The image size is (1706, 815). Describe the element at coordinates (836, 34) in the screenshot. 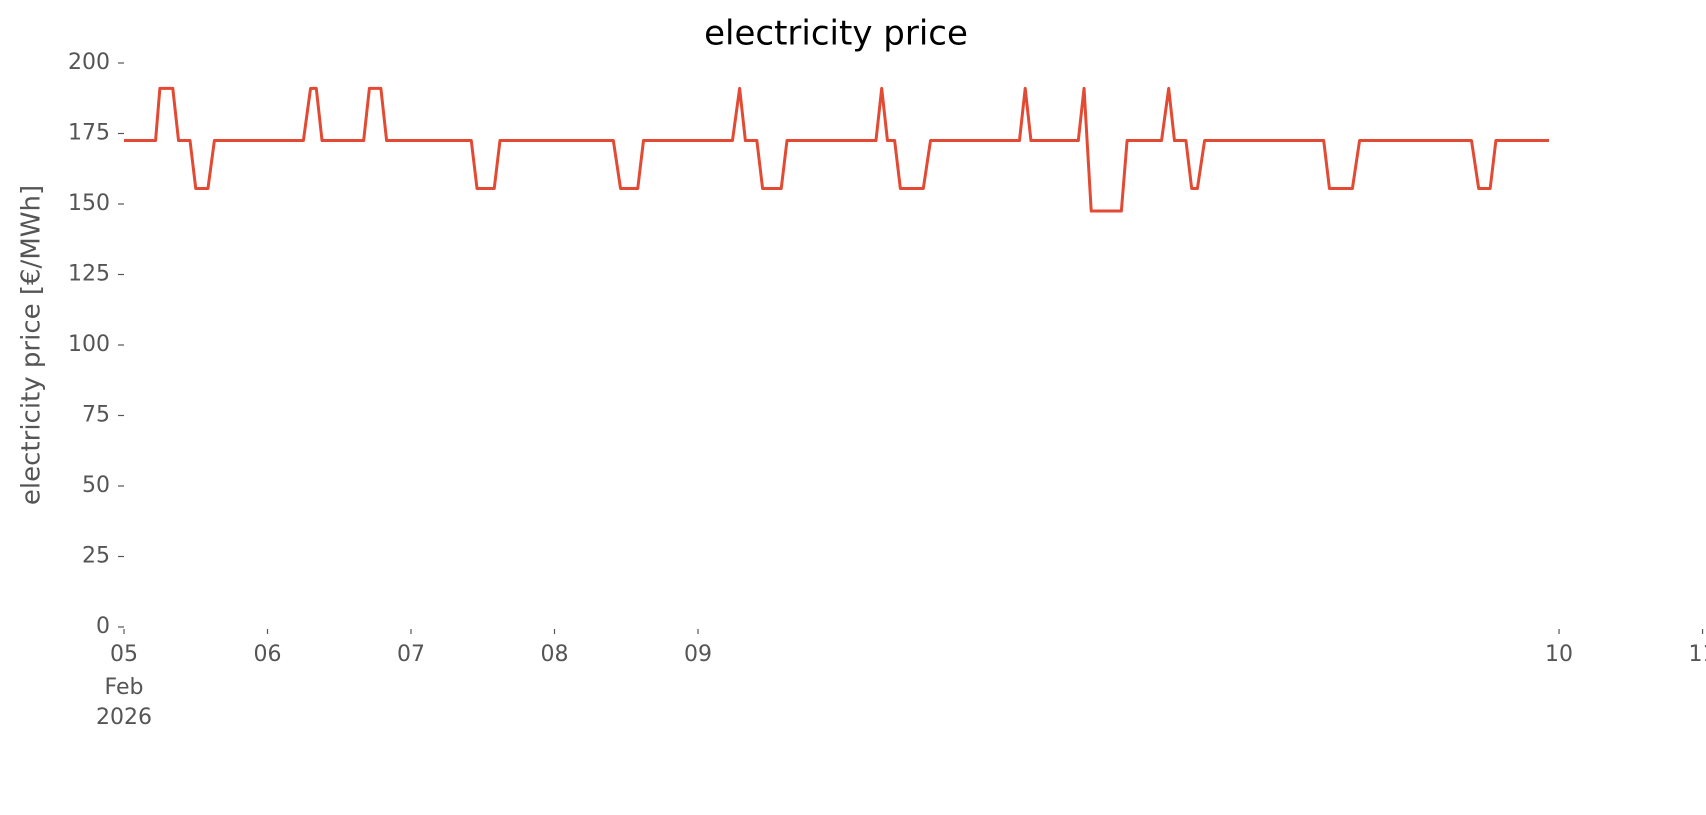

I see `chart-title: electricity price` at that location.